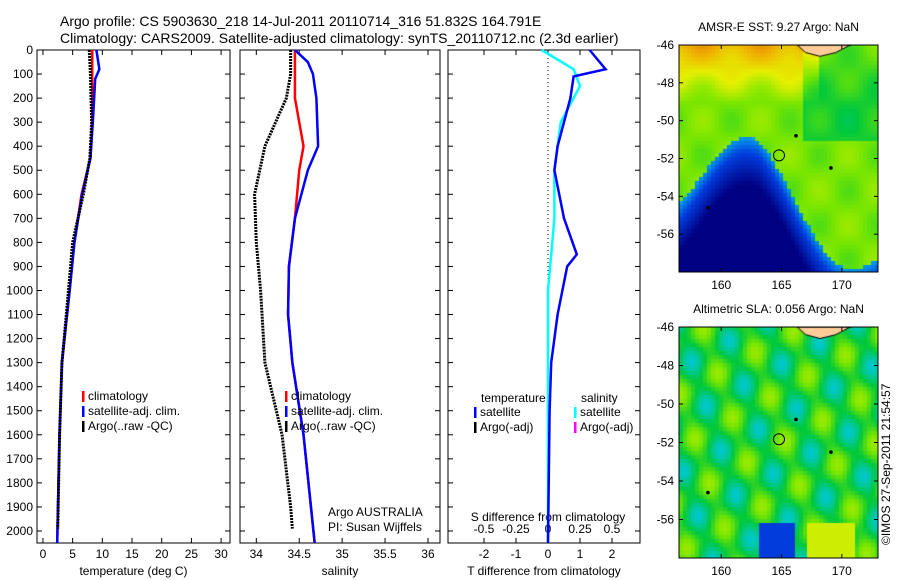 The width and height of the screenshot is (900, 580). What do you see at coordinates (132, 554) in the screenshot?
I see `x-tick-label: 15` at bounding box center [132, 554].